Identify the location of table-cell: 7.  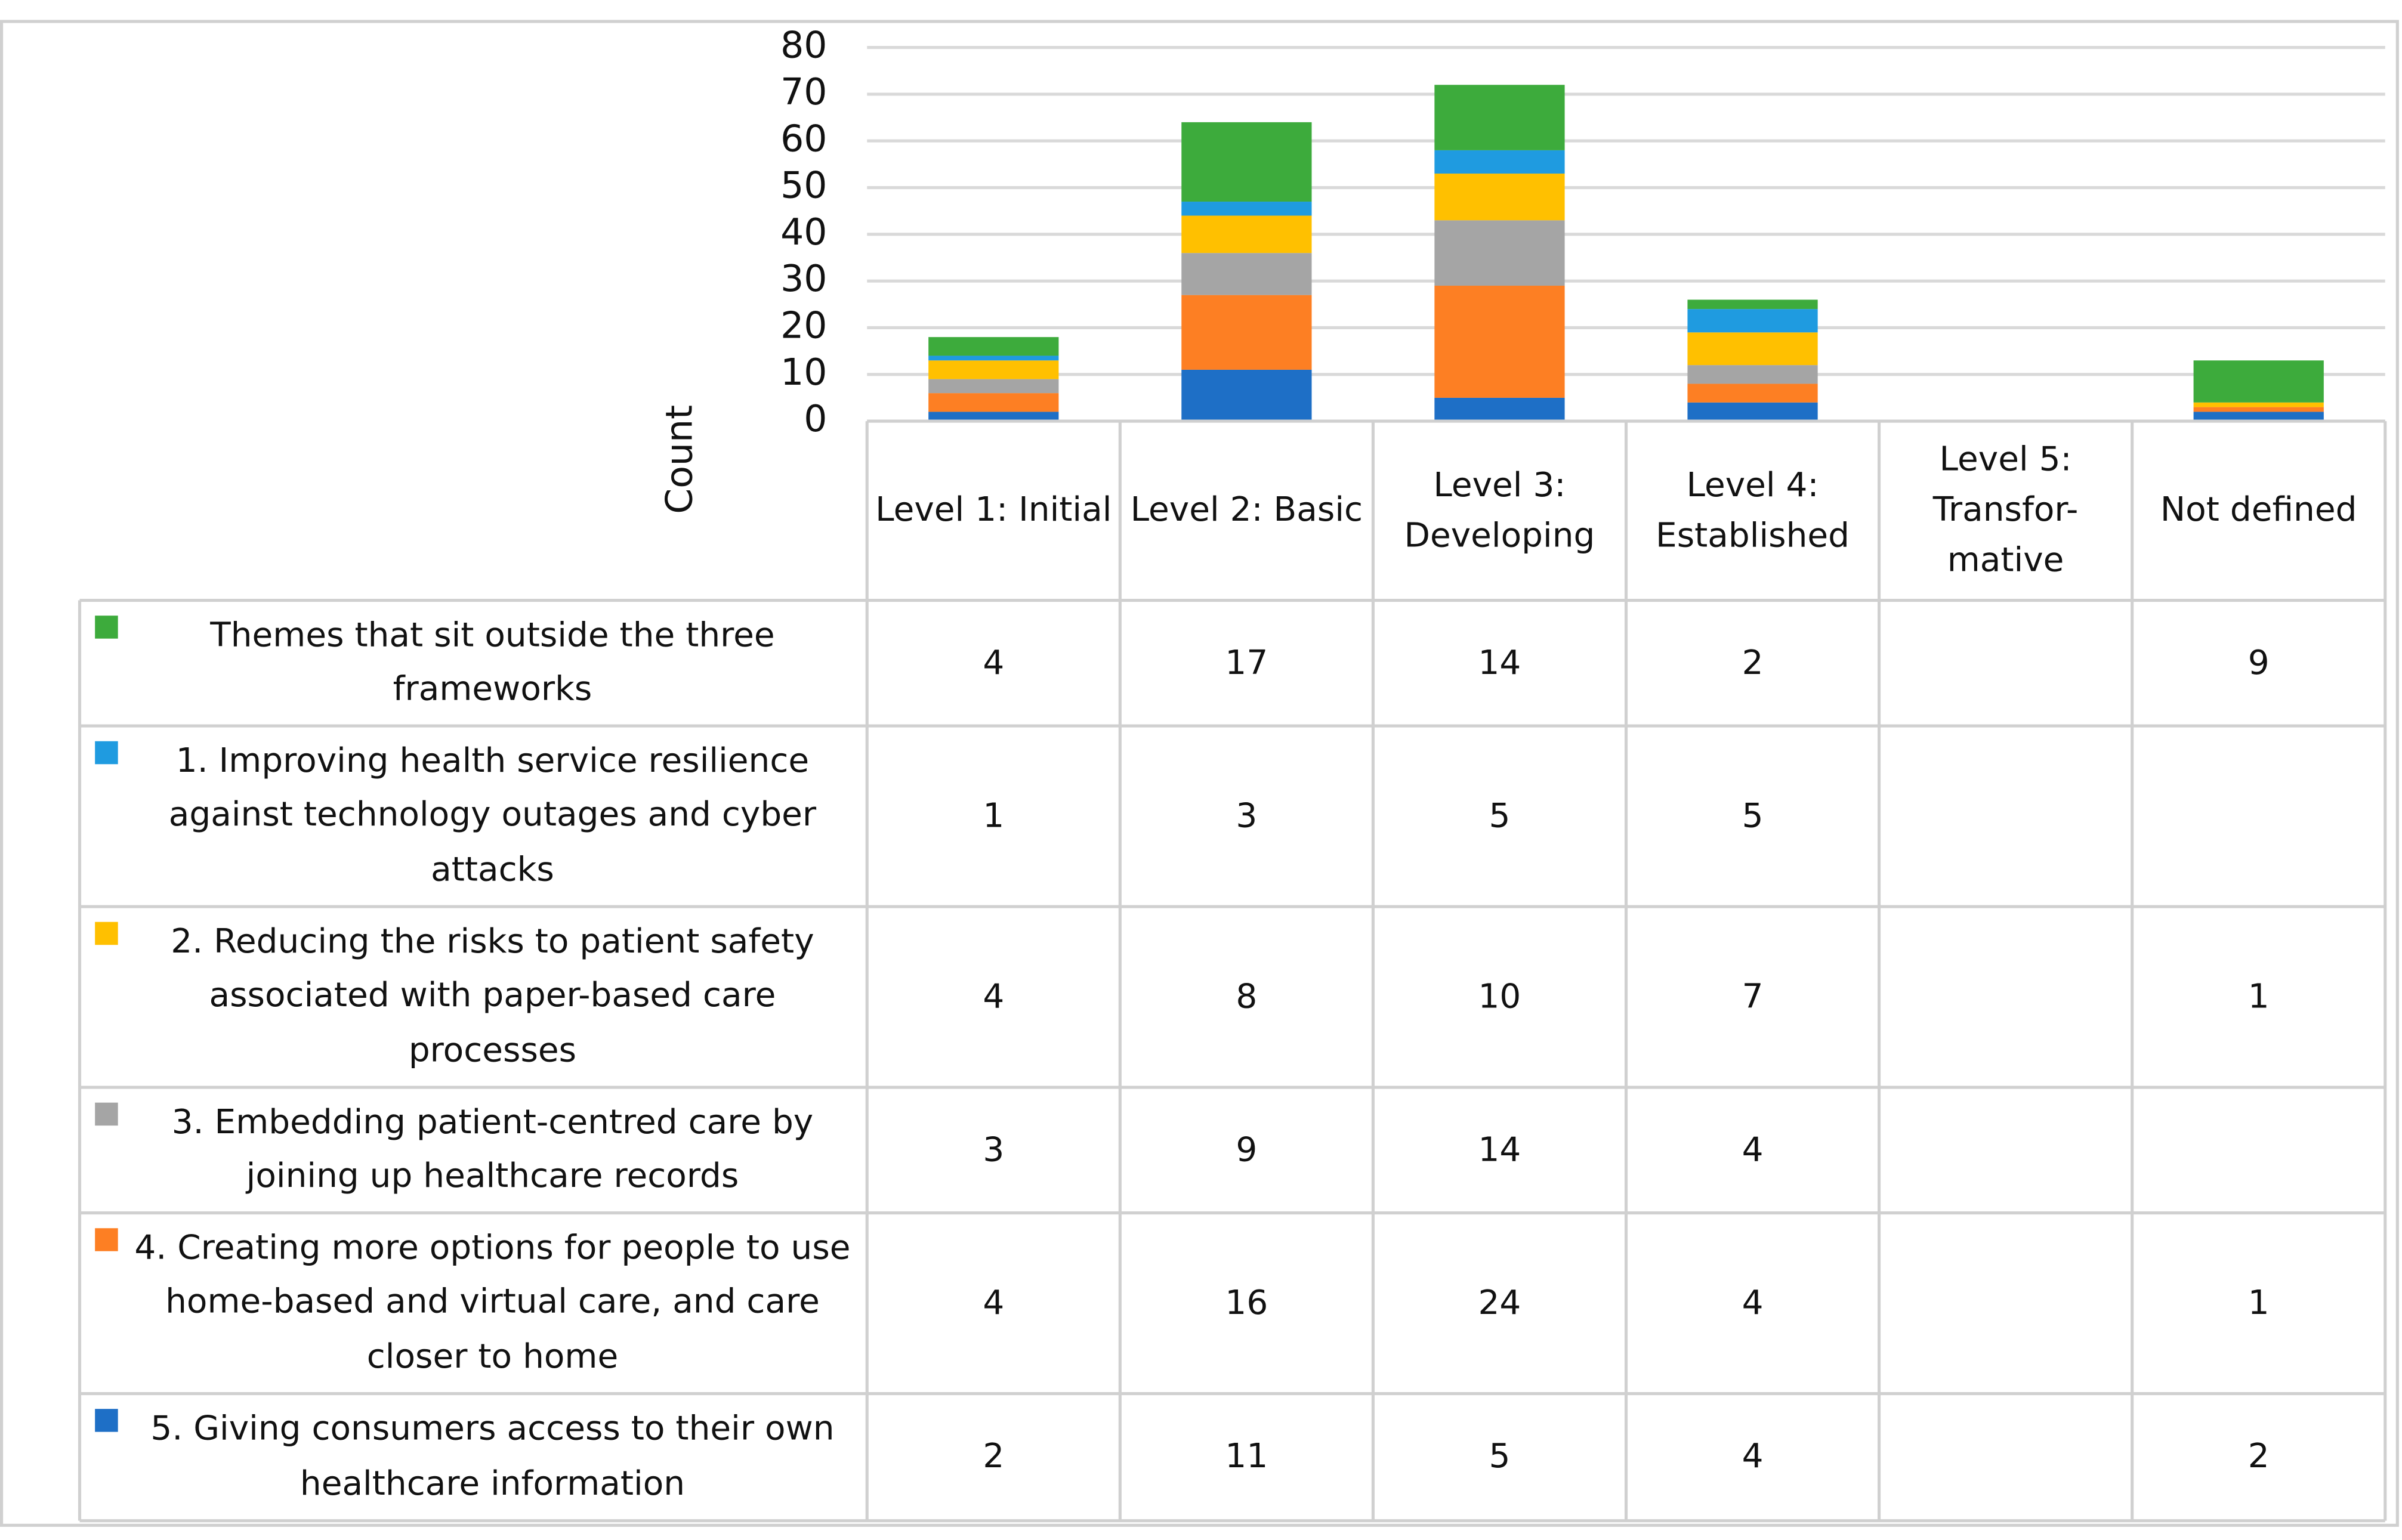
(1753, 997).